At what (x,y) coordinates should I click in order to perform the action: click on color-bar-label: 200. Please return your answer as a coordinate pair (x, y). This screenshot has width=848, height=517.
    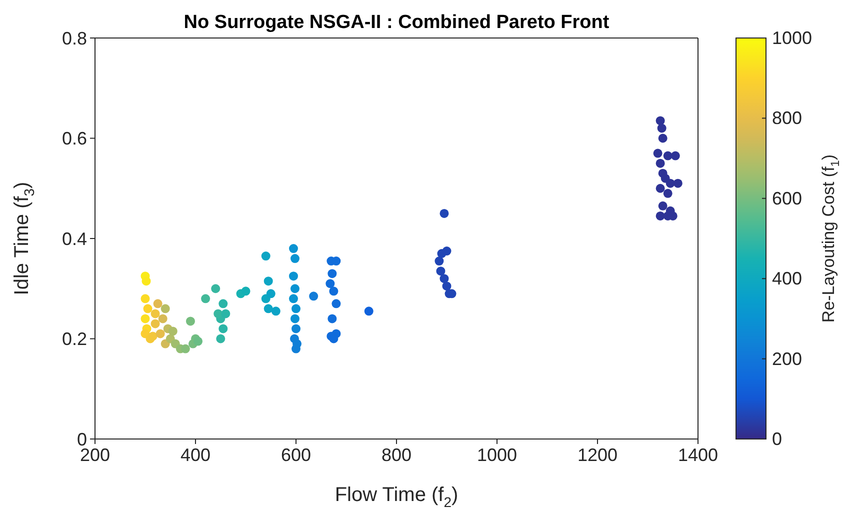
    Looking at the image, I should click on (787, 358).